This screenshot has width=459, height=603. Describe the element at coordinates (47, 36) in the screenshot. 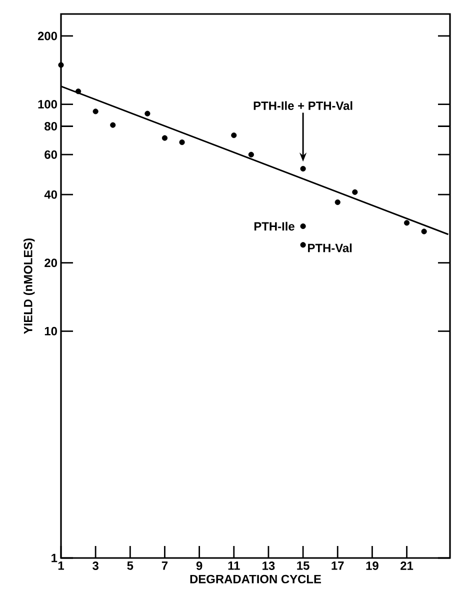

I see `y-tick-label: 200` at that location.